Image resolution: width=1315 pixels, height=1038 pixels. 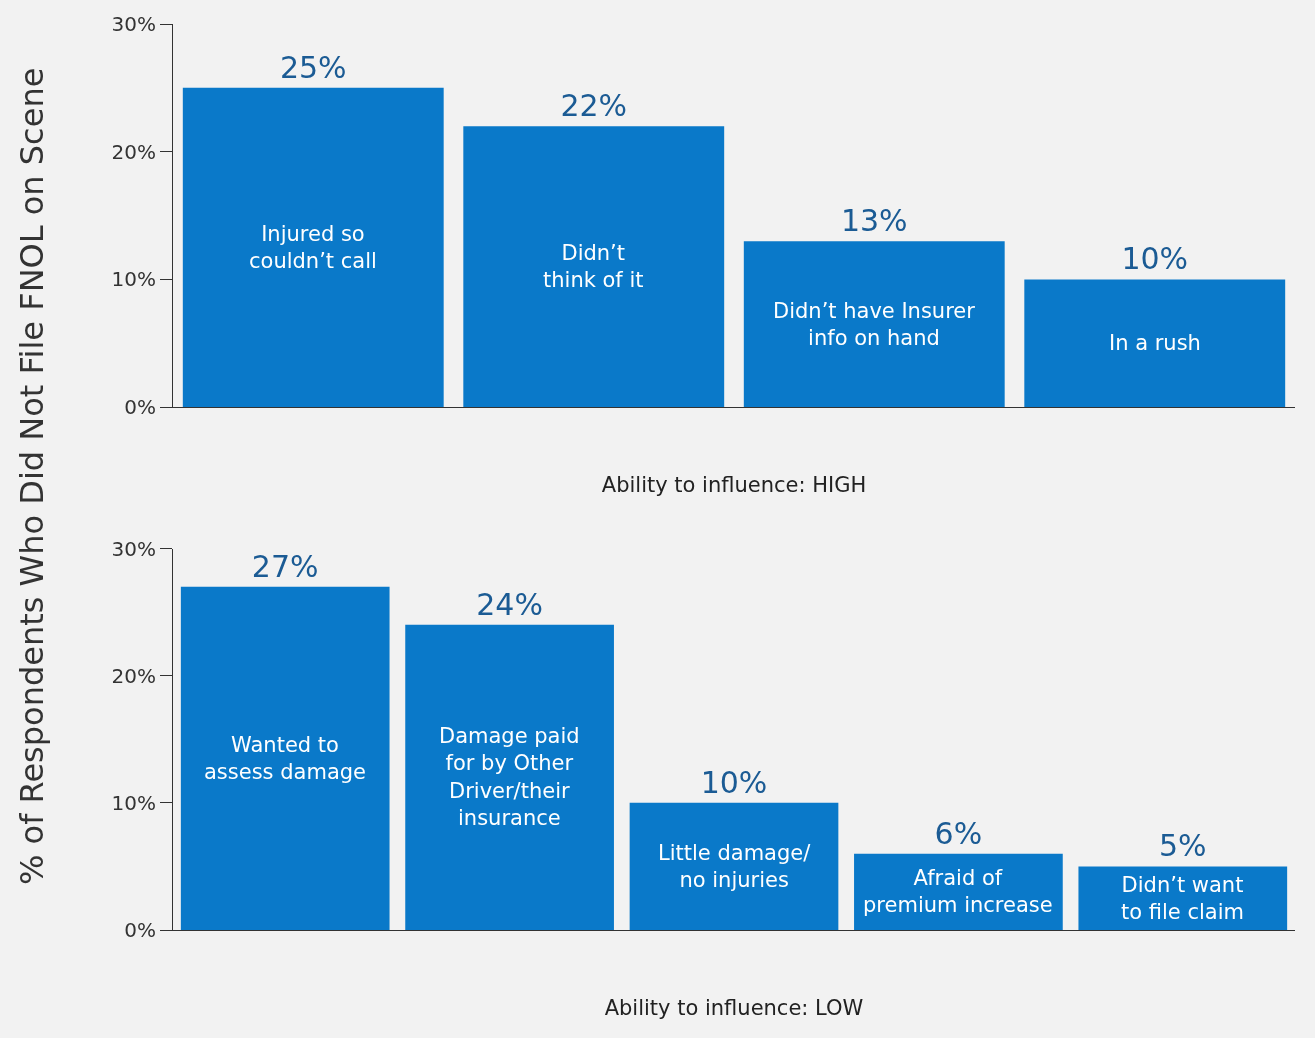 What do you see at coordinates (874, 221) in the screenshot?
I see `data-label: 13%` at bounding box center [874, 221].